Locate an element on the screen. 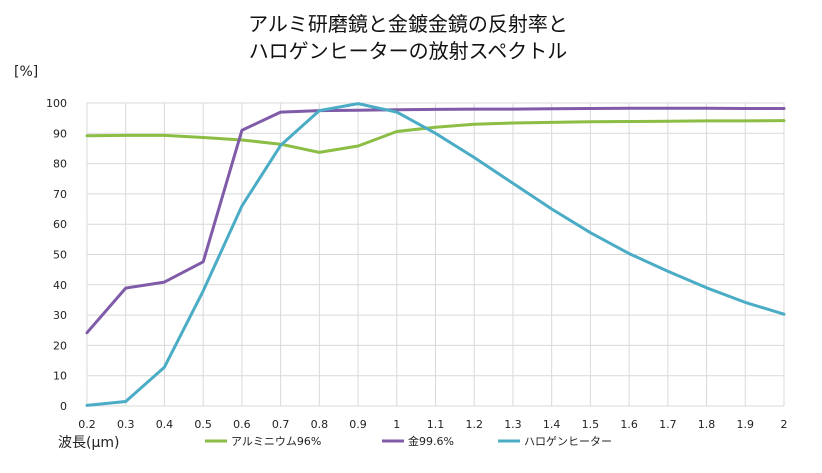  chart-title-line-1: アルミ研磨鏡と金鍍金鏡の反射率と is located at coordinates (408, 24).